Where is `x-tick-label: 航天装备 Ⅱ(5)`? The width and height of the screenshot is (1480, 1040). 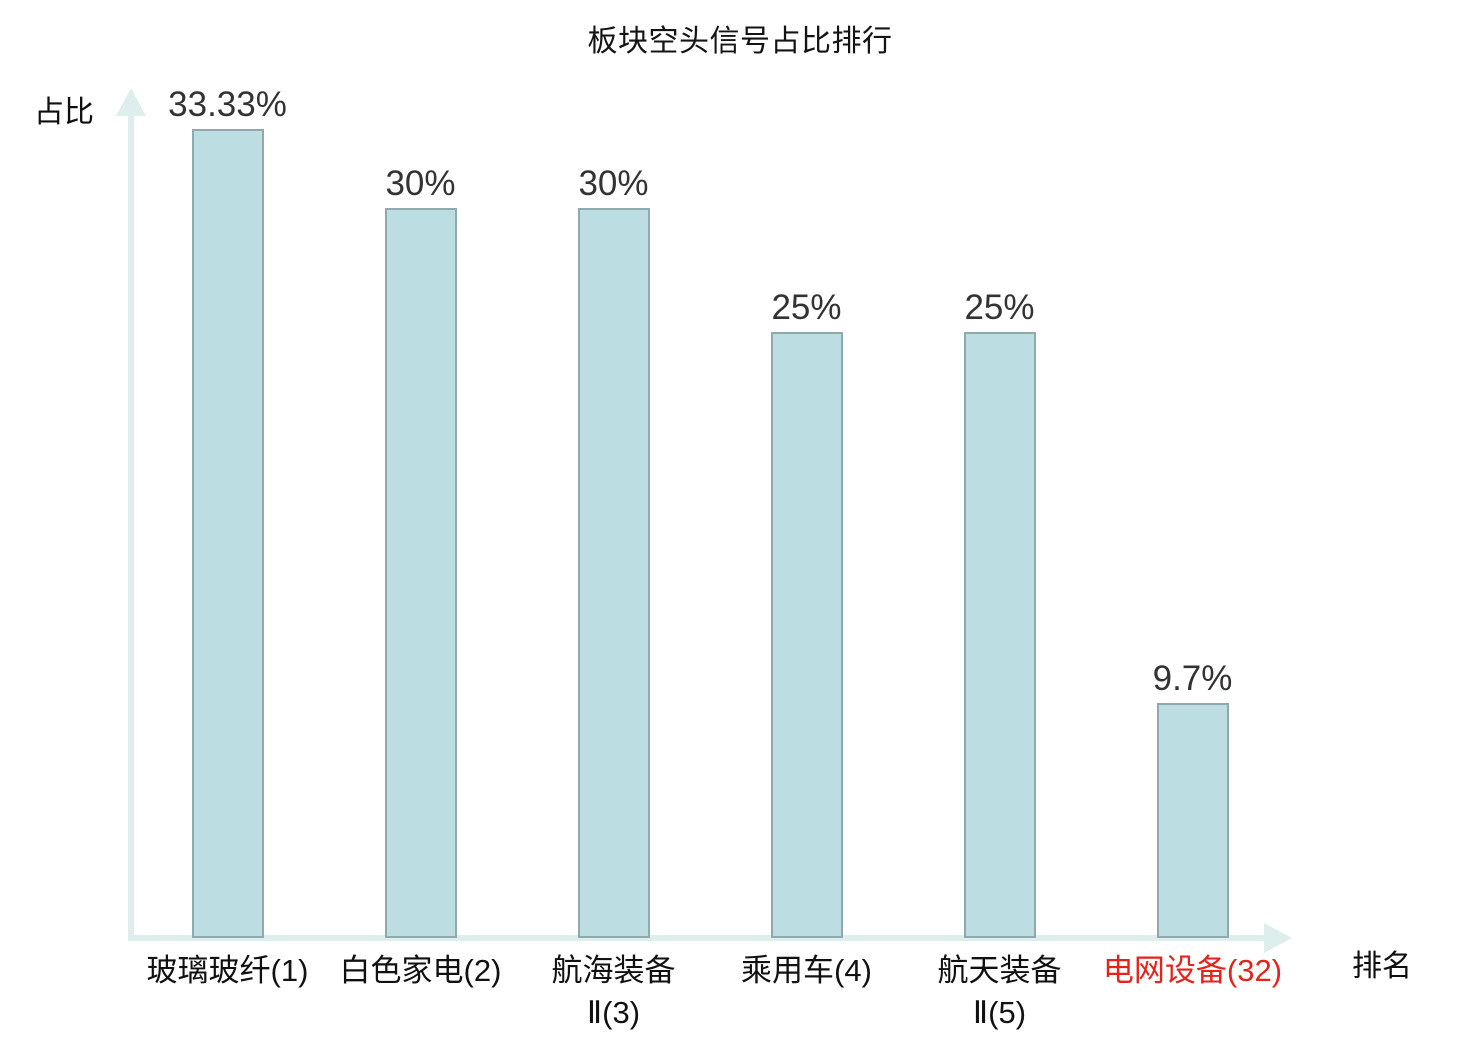
x-tick-label: 航天装备 Ⅱ(5) is located at coordinates (999, 991).